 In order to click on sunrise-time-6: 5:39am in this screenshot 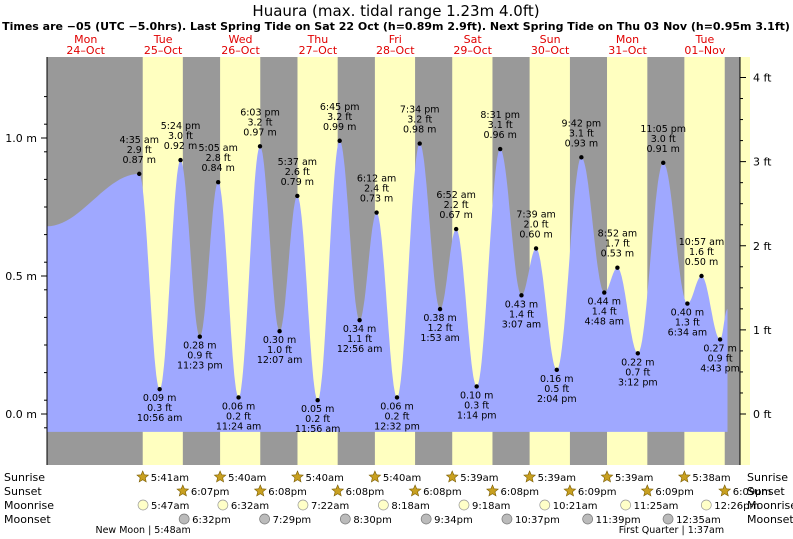, I will do `click(634, 478)`.